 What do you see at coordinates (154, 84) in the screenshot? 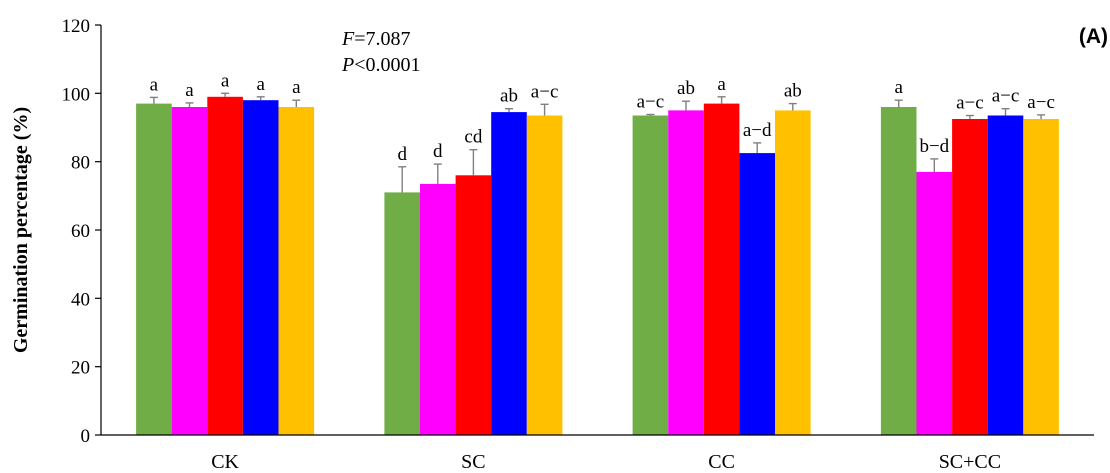
I see `significance-label-0-0: a` at bounding box center [154, 84].